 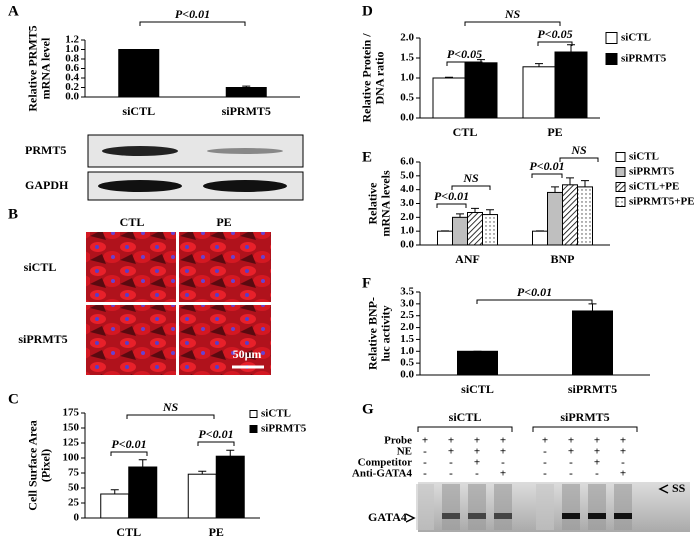 I want to click on y-tick-label: 5.0, so click(x=407, y=175).